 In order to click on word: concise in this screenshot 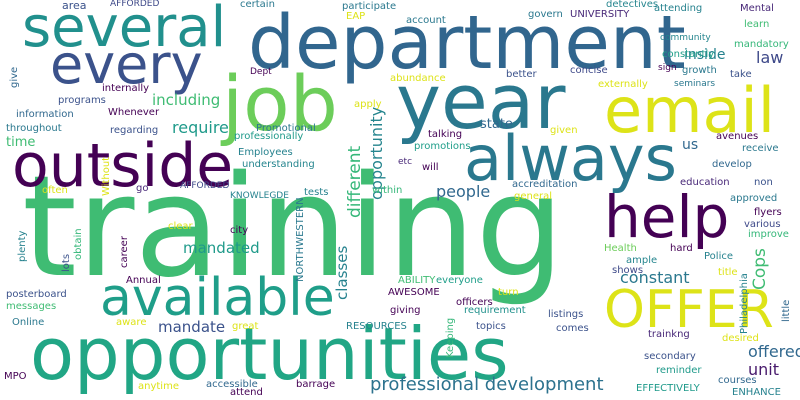, I will do `click(589, 70)`.